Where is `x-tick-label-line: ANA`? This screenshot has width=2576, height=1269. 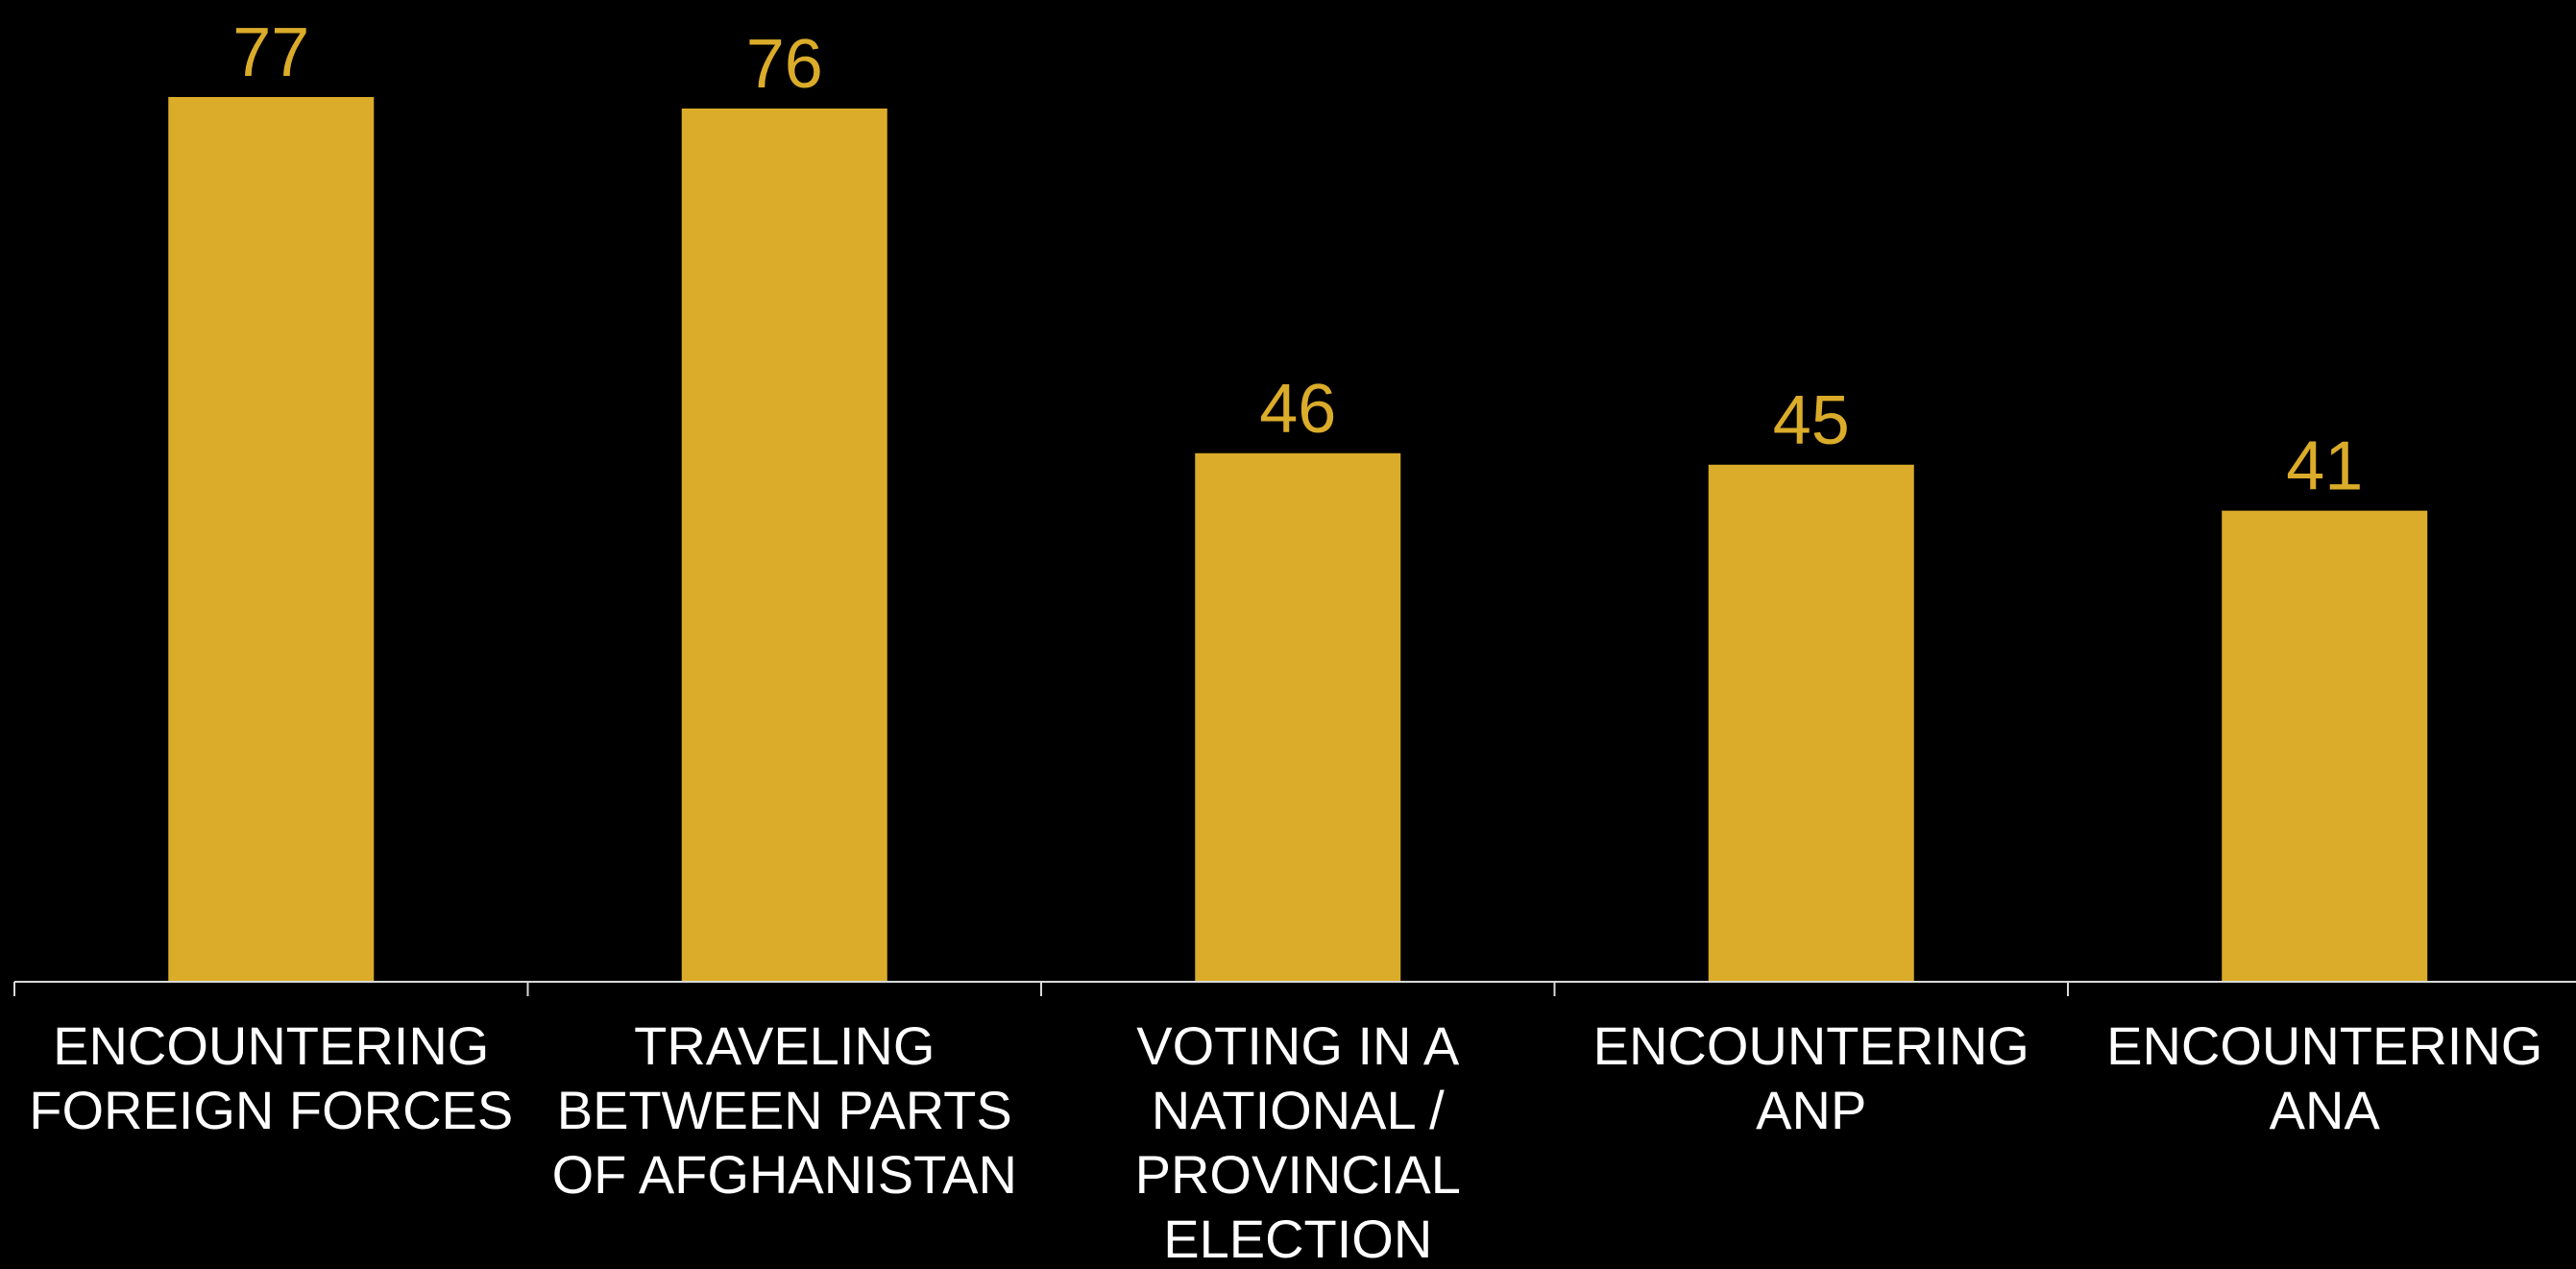 x-tick-label-line: ANA is located at coordinates (2325, 1110).